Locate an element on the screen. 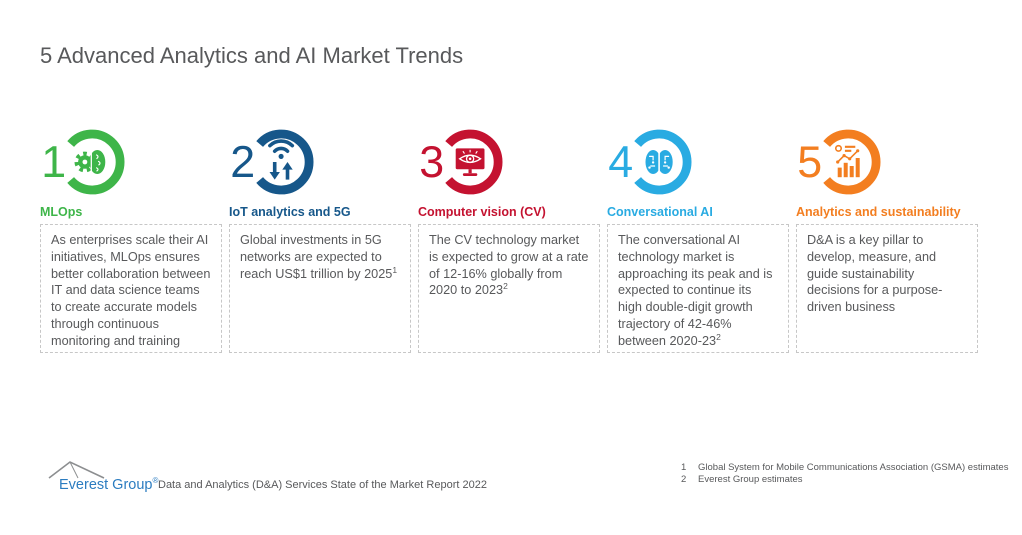 Image resolution: width=1022 pixels, height=535 pixels. trend-title-mlops: MLOps is located at coordinates (61, 212).